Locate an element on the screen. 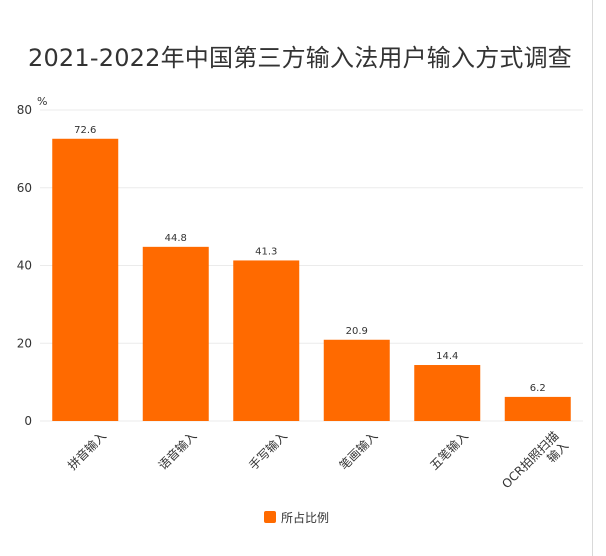 Image resolution: width=606 pixels, height=556 pixels. data-label: 6.2 is located at coordinates (538, 388).